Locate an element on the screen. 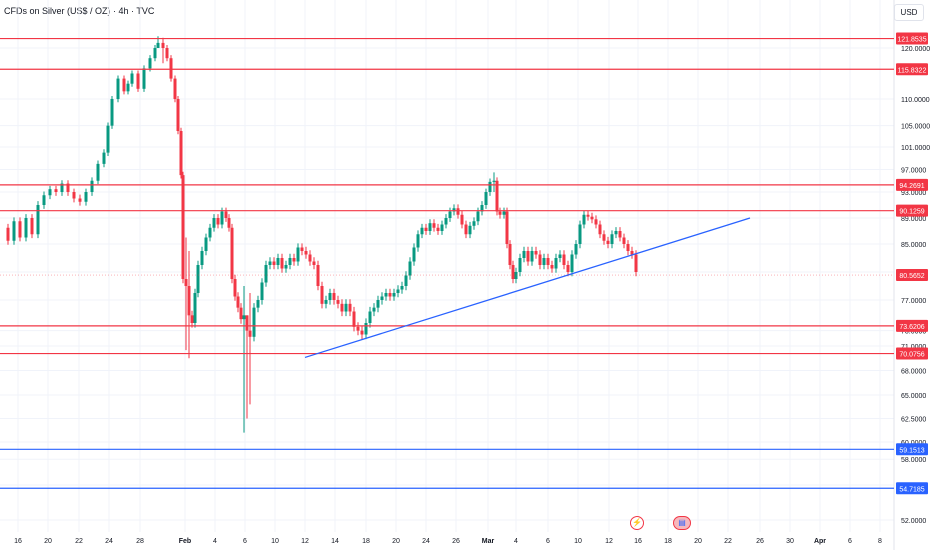 The image size is (932, 550). us-flag-icon: ▤ is located at coordinates (682, 523).